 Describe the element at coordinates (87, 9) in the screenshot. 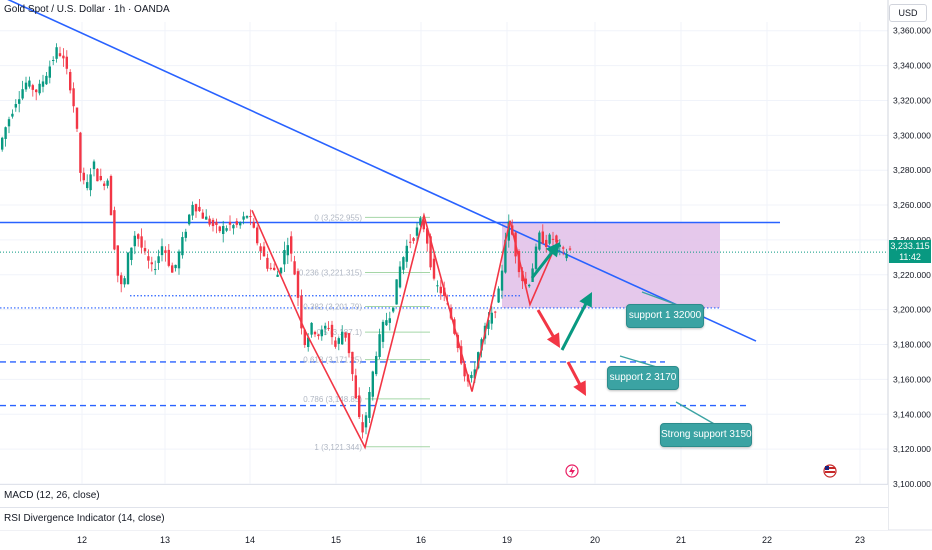

I see `symbol-title: Gold Spot / U.S. Dollar · 1h · OANDA` at that location.